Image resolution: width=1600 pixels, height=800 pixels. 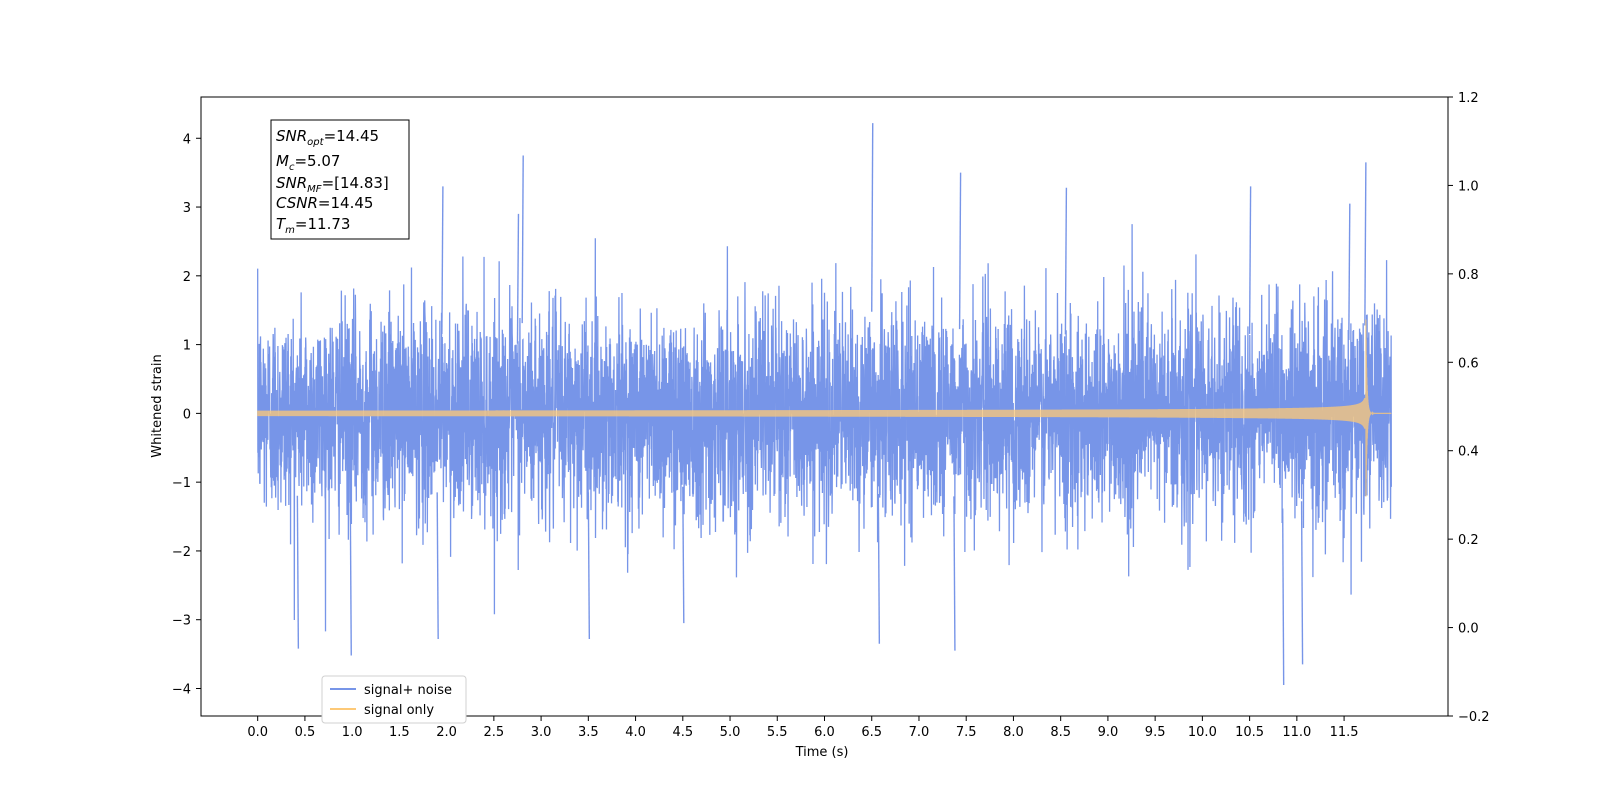 What do you see at coordinates (181, 552) in the screenshot?
I see `y-tick-label: −2` at bounding box center [181, 552].